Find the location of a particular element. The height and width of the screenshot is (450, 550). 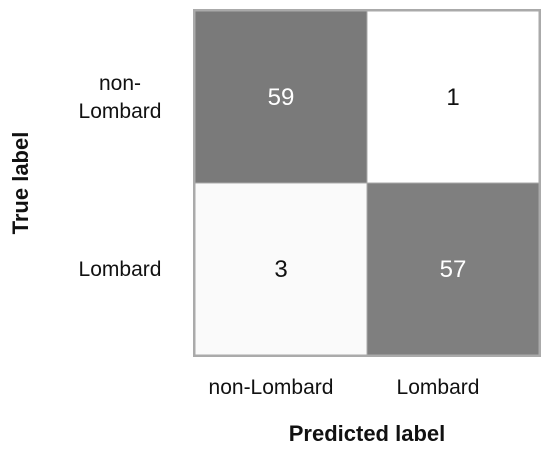

matrix-cell-r1-c1 is located at coordinates (453, 269).